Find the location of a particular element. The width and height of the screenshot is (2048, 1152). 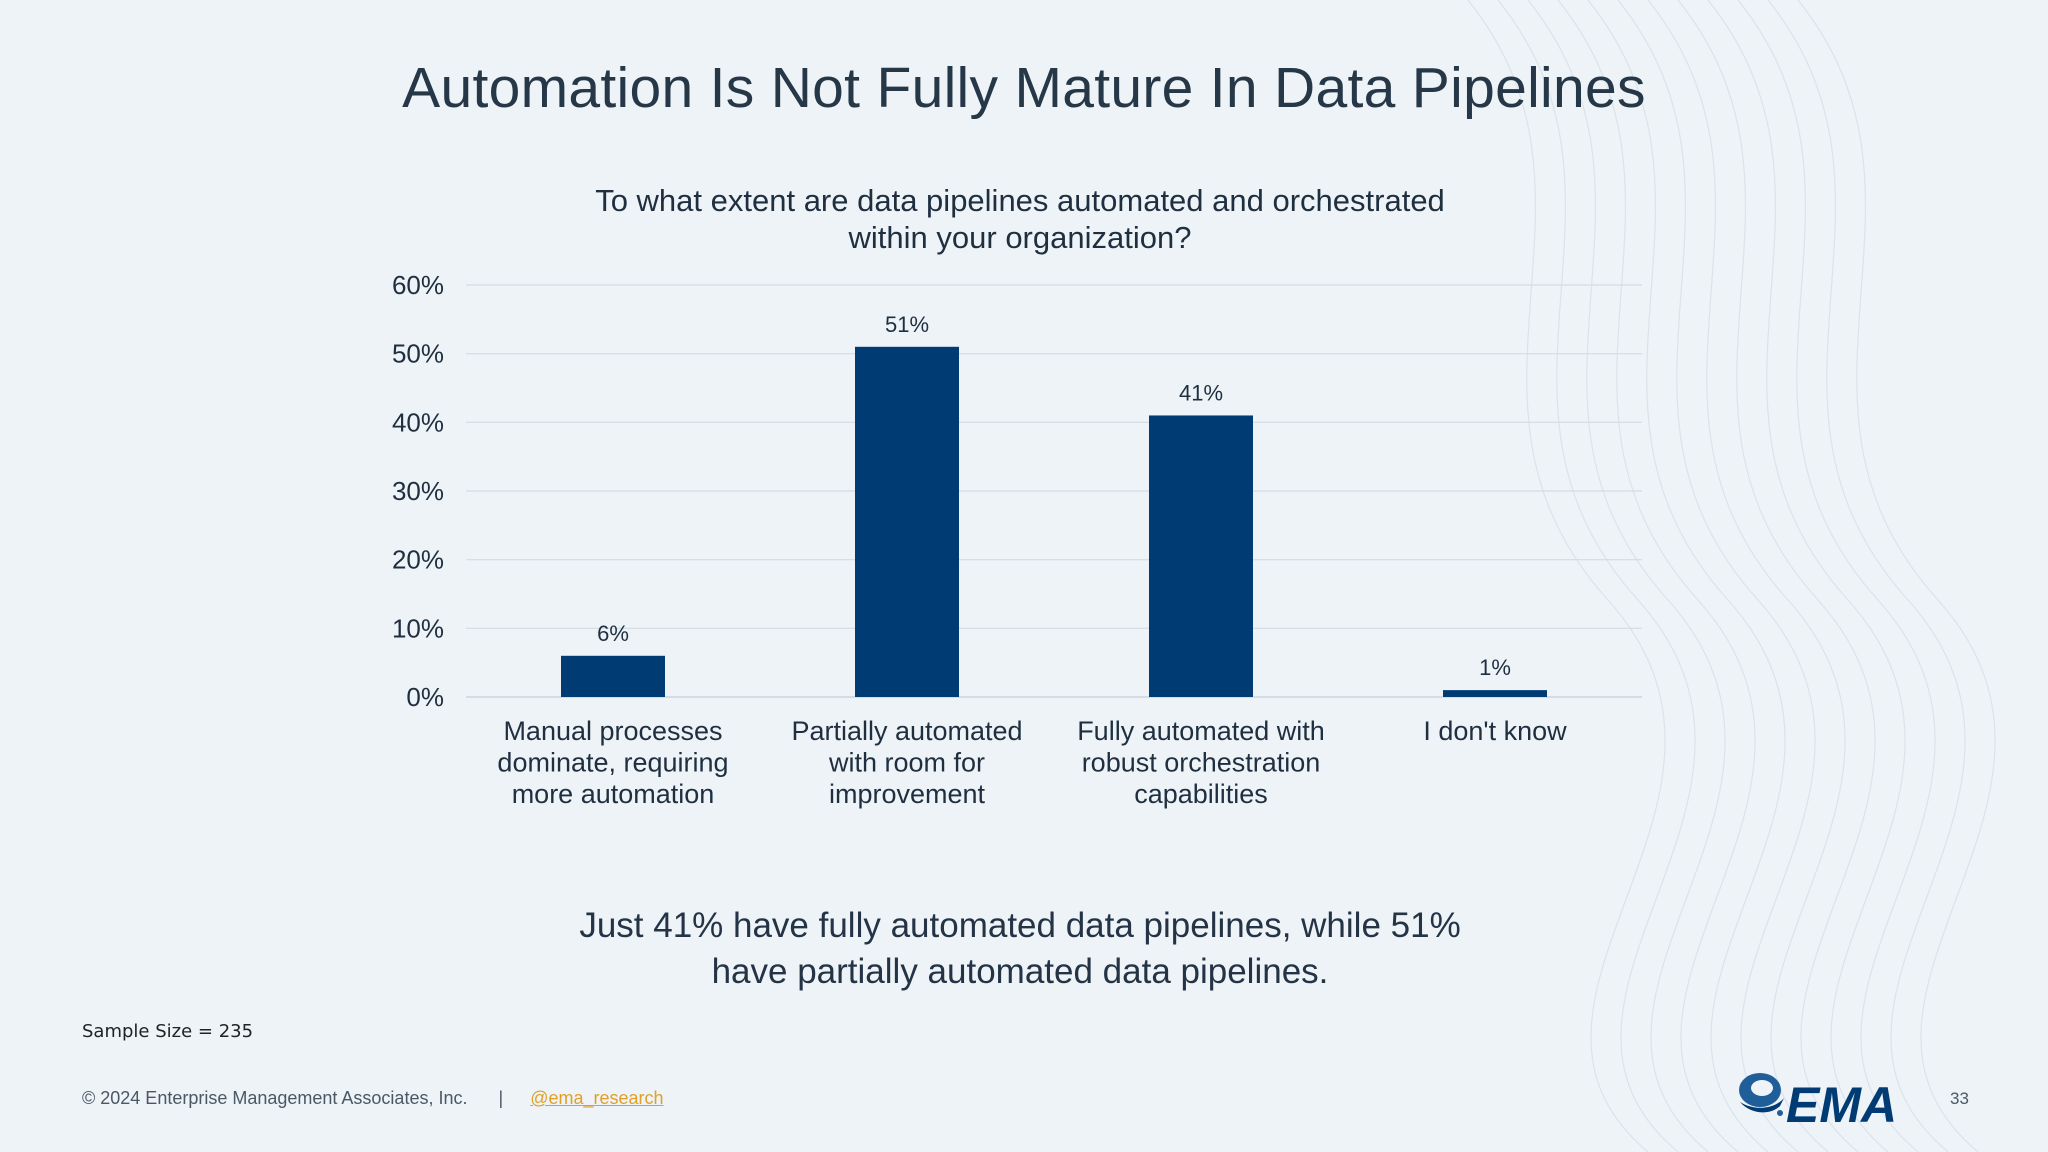

ema-logo-wordmark: EMA is located at coordinates (1841, 1101).